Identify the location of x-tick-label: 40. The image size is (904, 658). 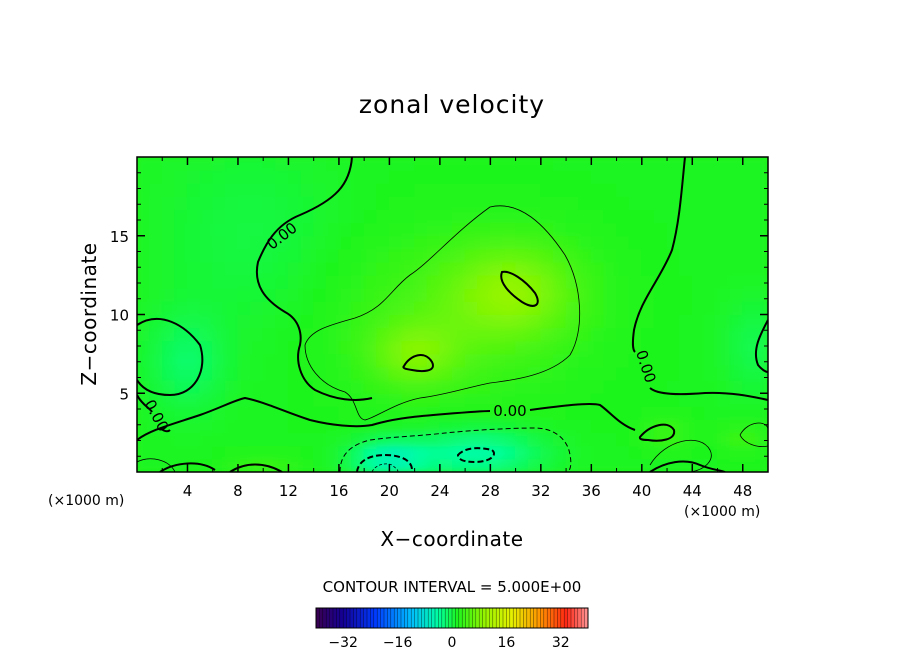
(641, 491).